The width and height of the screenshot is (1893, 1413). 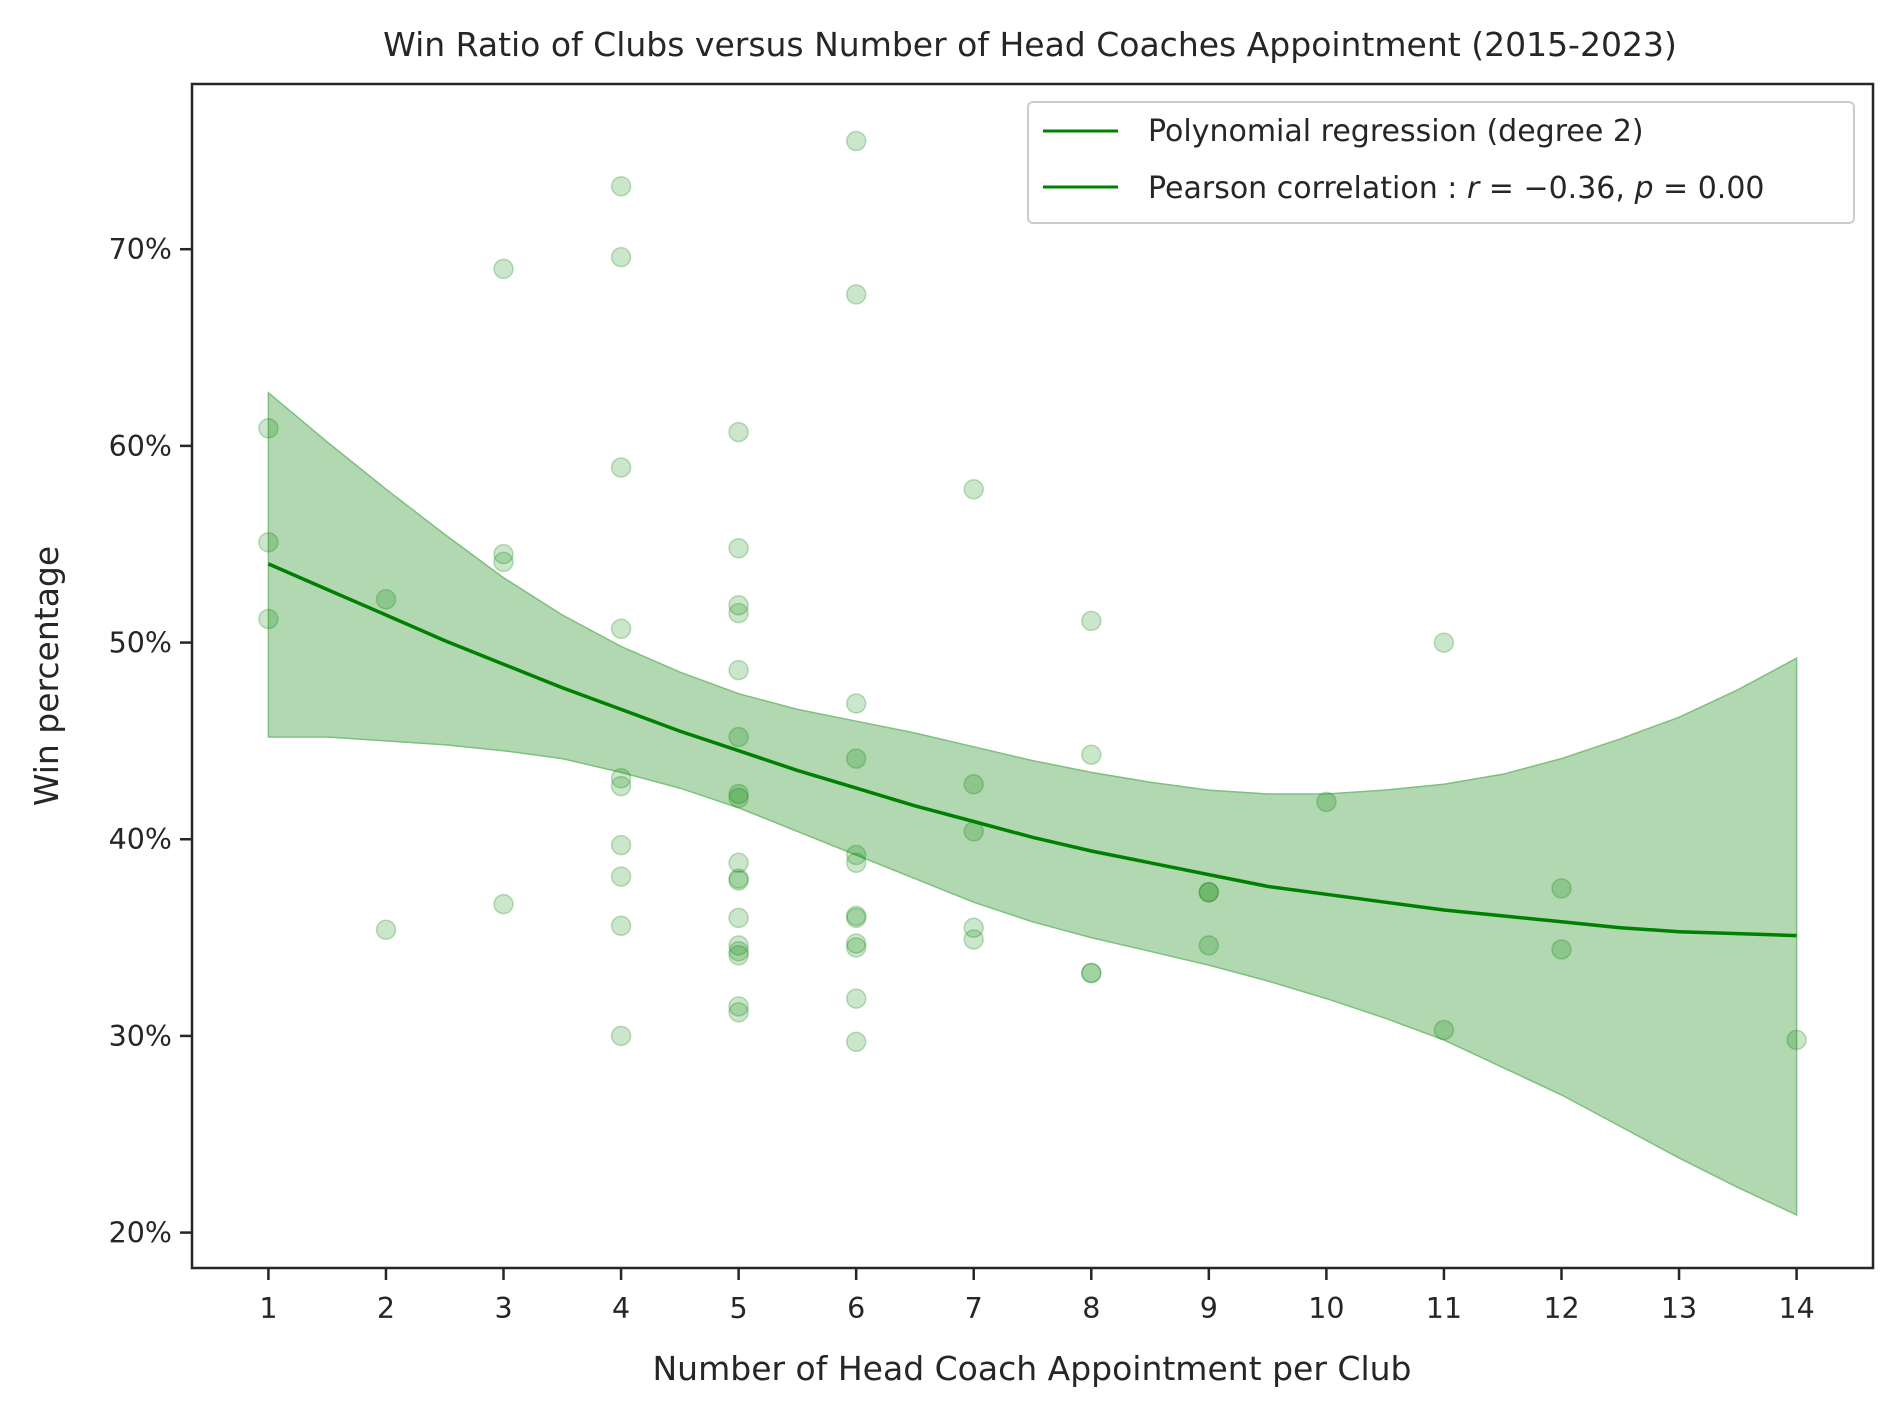 I want to click on y-axis-ticks: 20% 30% 40% 50% 60% 70%, so click(x=150, y=741).